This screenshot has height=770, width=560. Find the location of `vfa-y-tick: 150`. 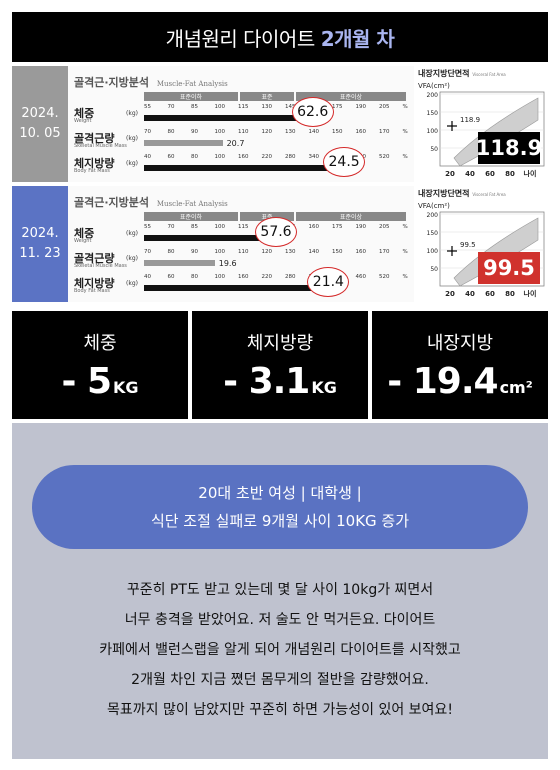

vfa-y-tick: 150 is located at coordinates (433, 113).